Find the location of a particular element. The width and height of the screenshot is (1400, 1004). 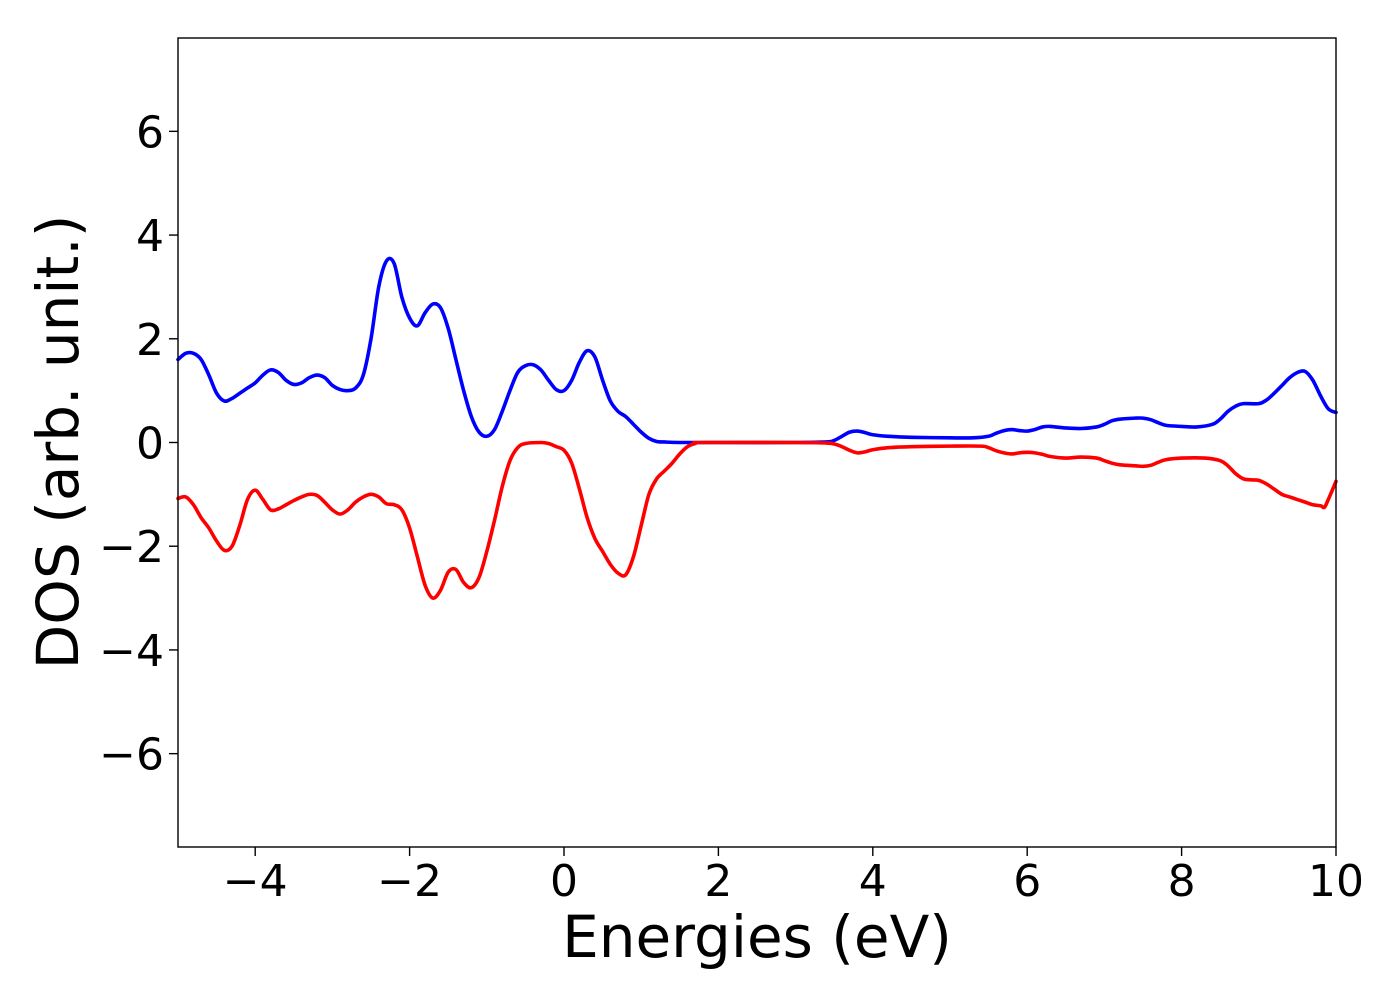

x-tick-label: −4 is located at coordinates (255, 881).